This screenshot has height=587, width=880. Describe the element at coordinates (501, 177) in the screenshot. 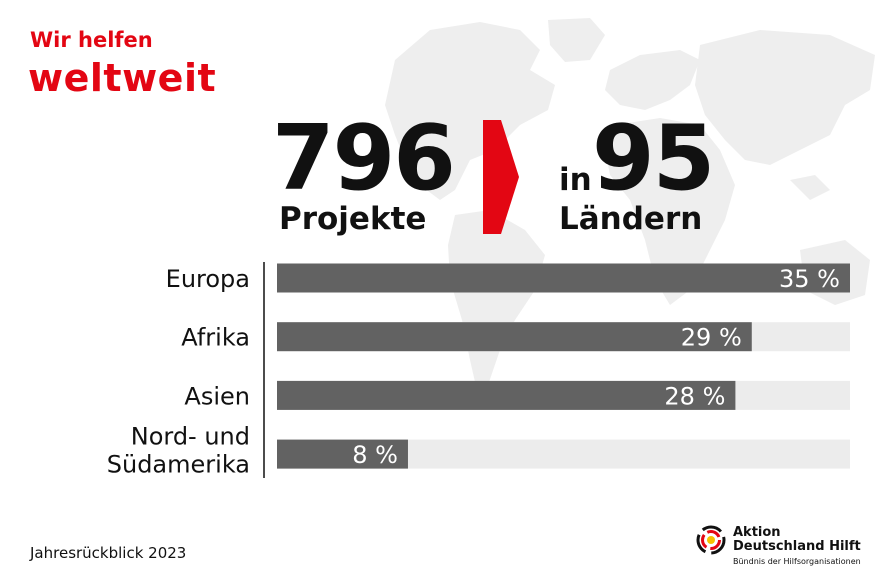

I see `chevron-right-icon` at that location.